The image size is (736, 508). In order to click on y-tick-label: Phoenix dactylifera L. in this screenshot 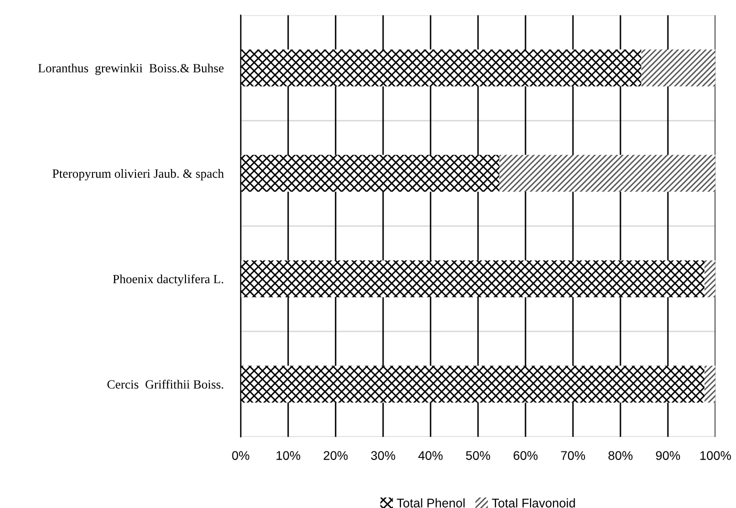, I will do `click(168, 280)`.